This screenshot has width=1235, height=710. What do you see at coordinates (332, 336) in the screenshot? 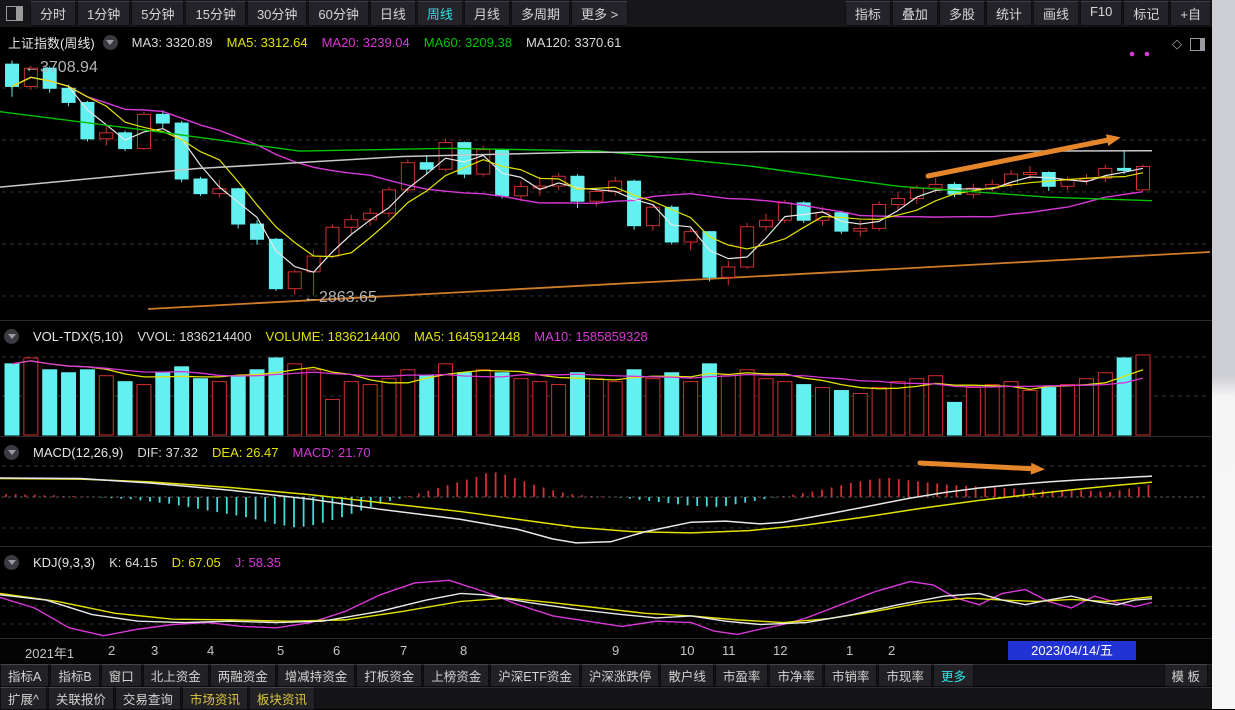
I see `vol-value: VOLUME: 1836214400` at bounding box center [332, 336].